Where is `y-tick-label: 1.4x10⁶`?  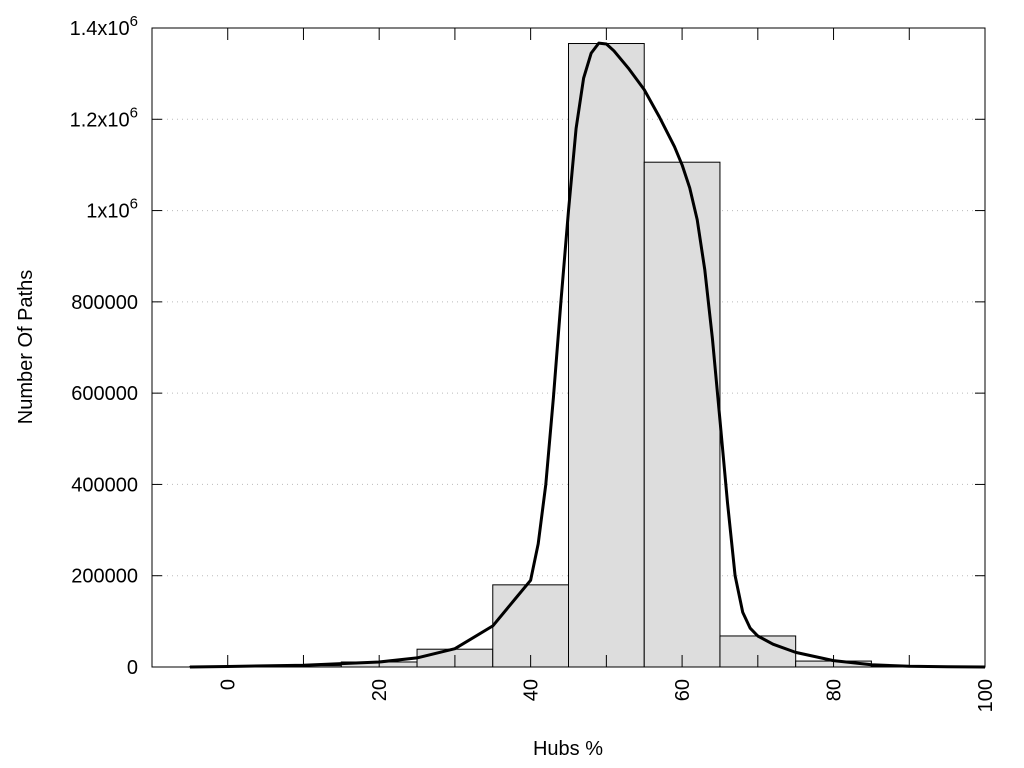
y-tick-label: 1.4x10⁶ is located at coordinates (104, 26).